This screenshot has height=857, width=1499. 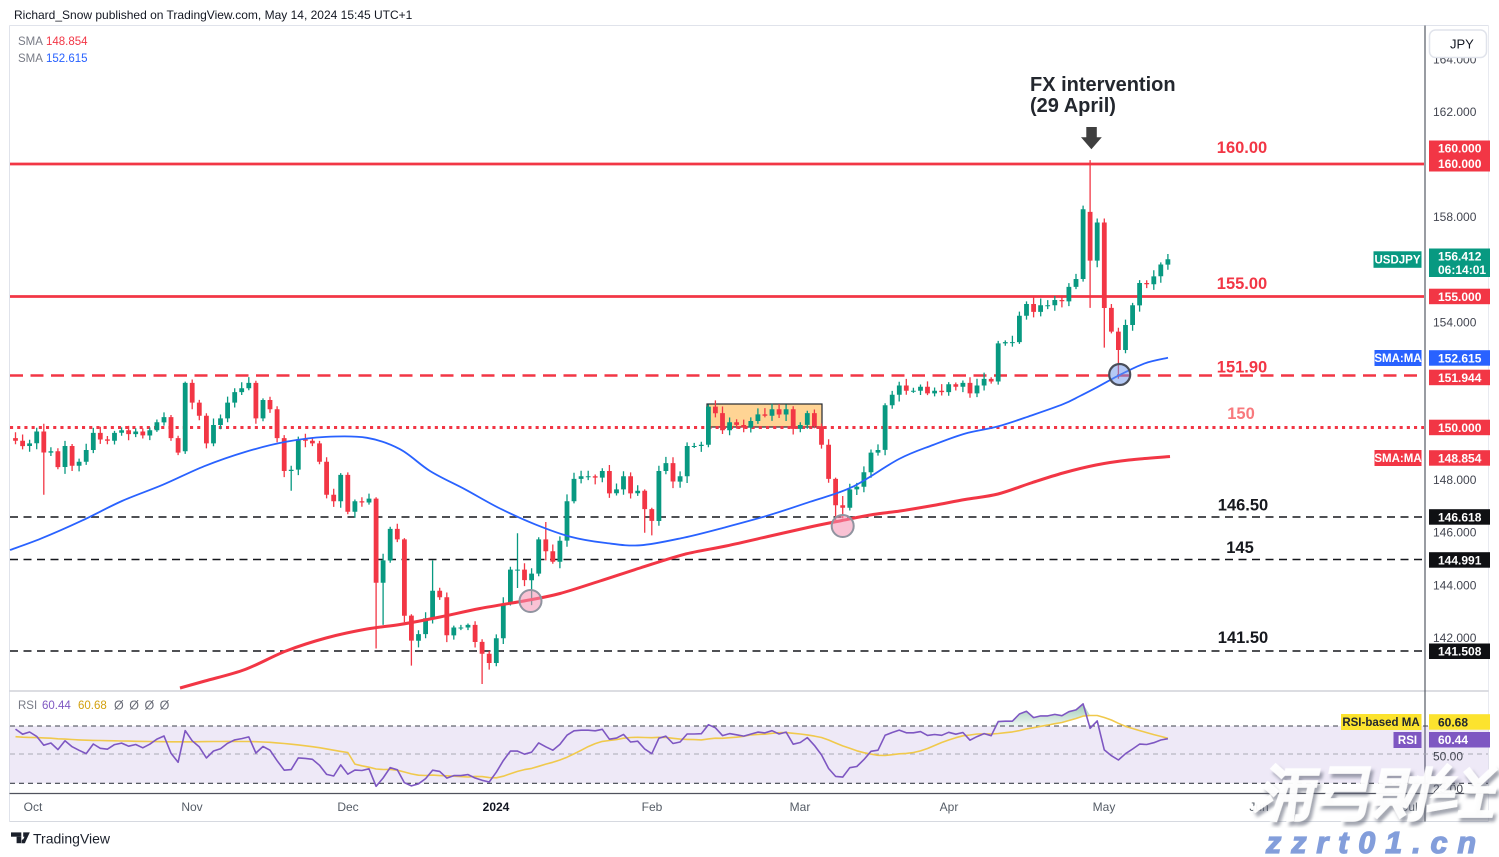 What do you see at coordinates (347, 807) in the screenshot?
I see `svg-text: Dec` at bounding box center [347, 807].